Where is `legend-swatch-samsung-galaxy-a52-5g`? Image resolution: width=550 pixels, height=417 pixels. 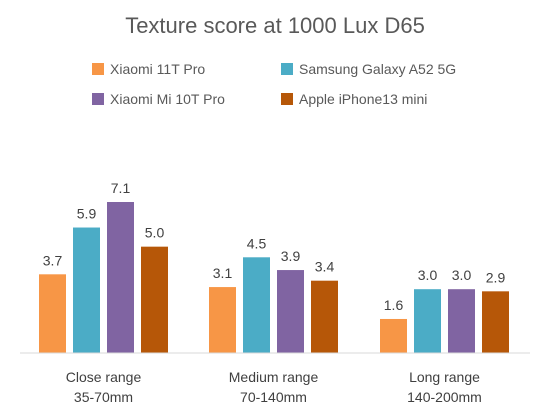 legend-swatch-samsung-galaxy-a52-5g is located at coordinates (287, 69).